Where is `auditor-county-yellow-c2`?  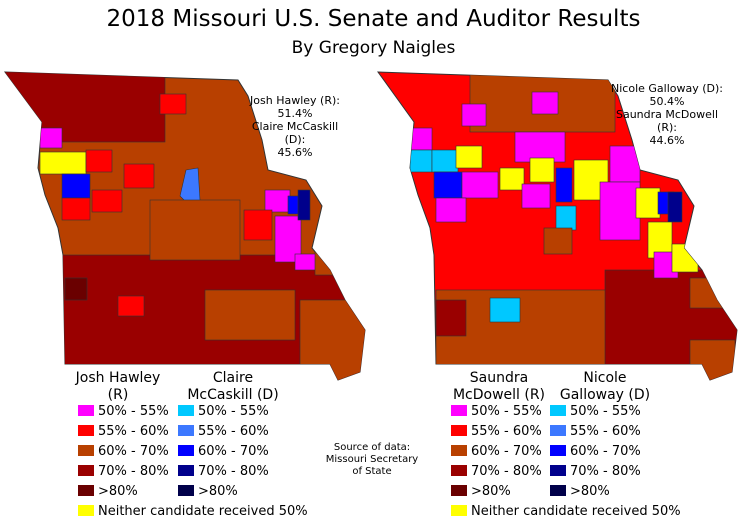
auditor-county-yellow-c2 is located at coordinates (542, 170).